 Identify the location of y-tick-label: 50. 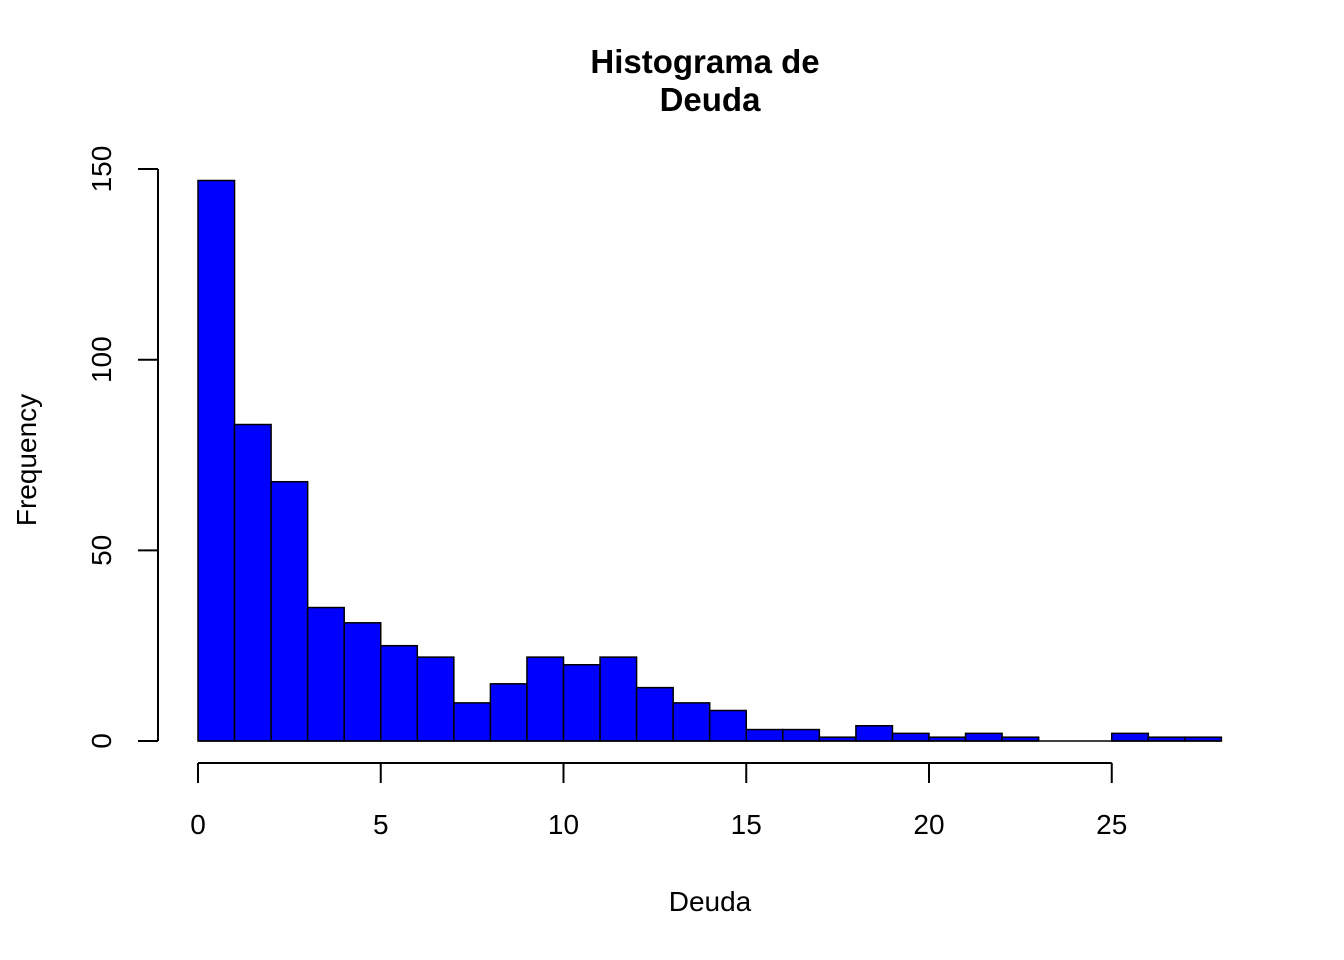
(101, 550).